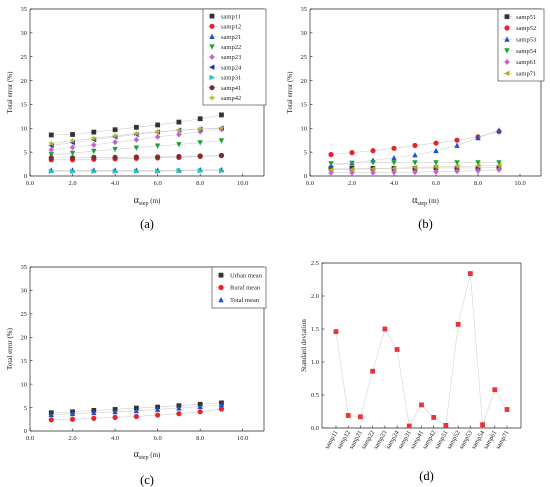 Image resolution: width=550 pixels, height=487 pixels. What do you see at coordinates (521, 45) in the screenshot?
I see `legend-box` at bounding box center [521, 45].